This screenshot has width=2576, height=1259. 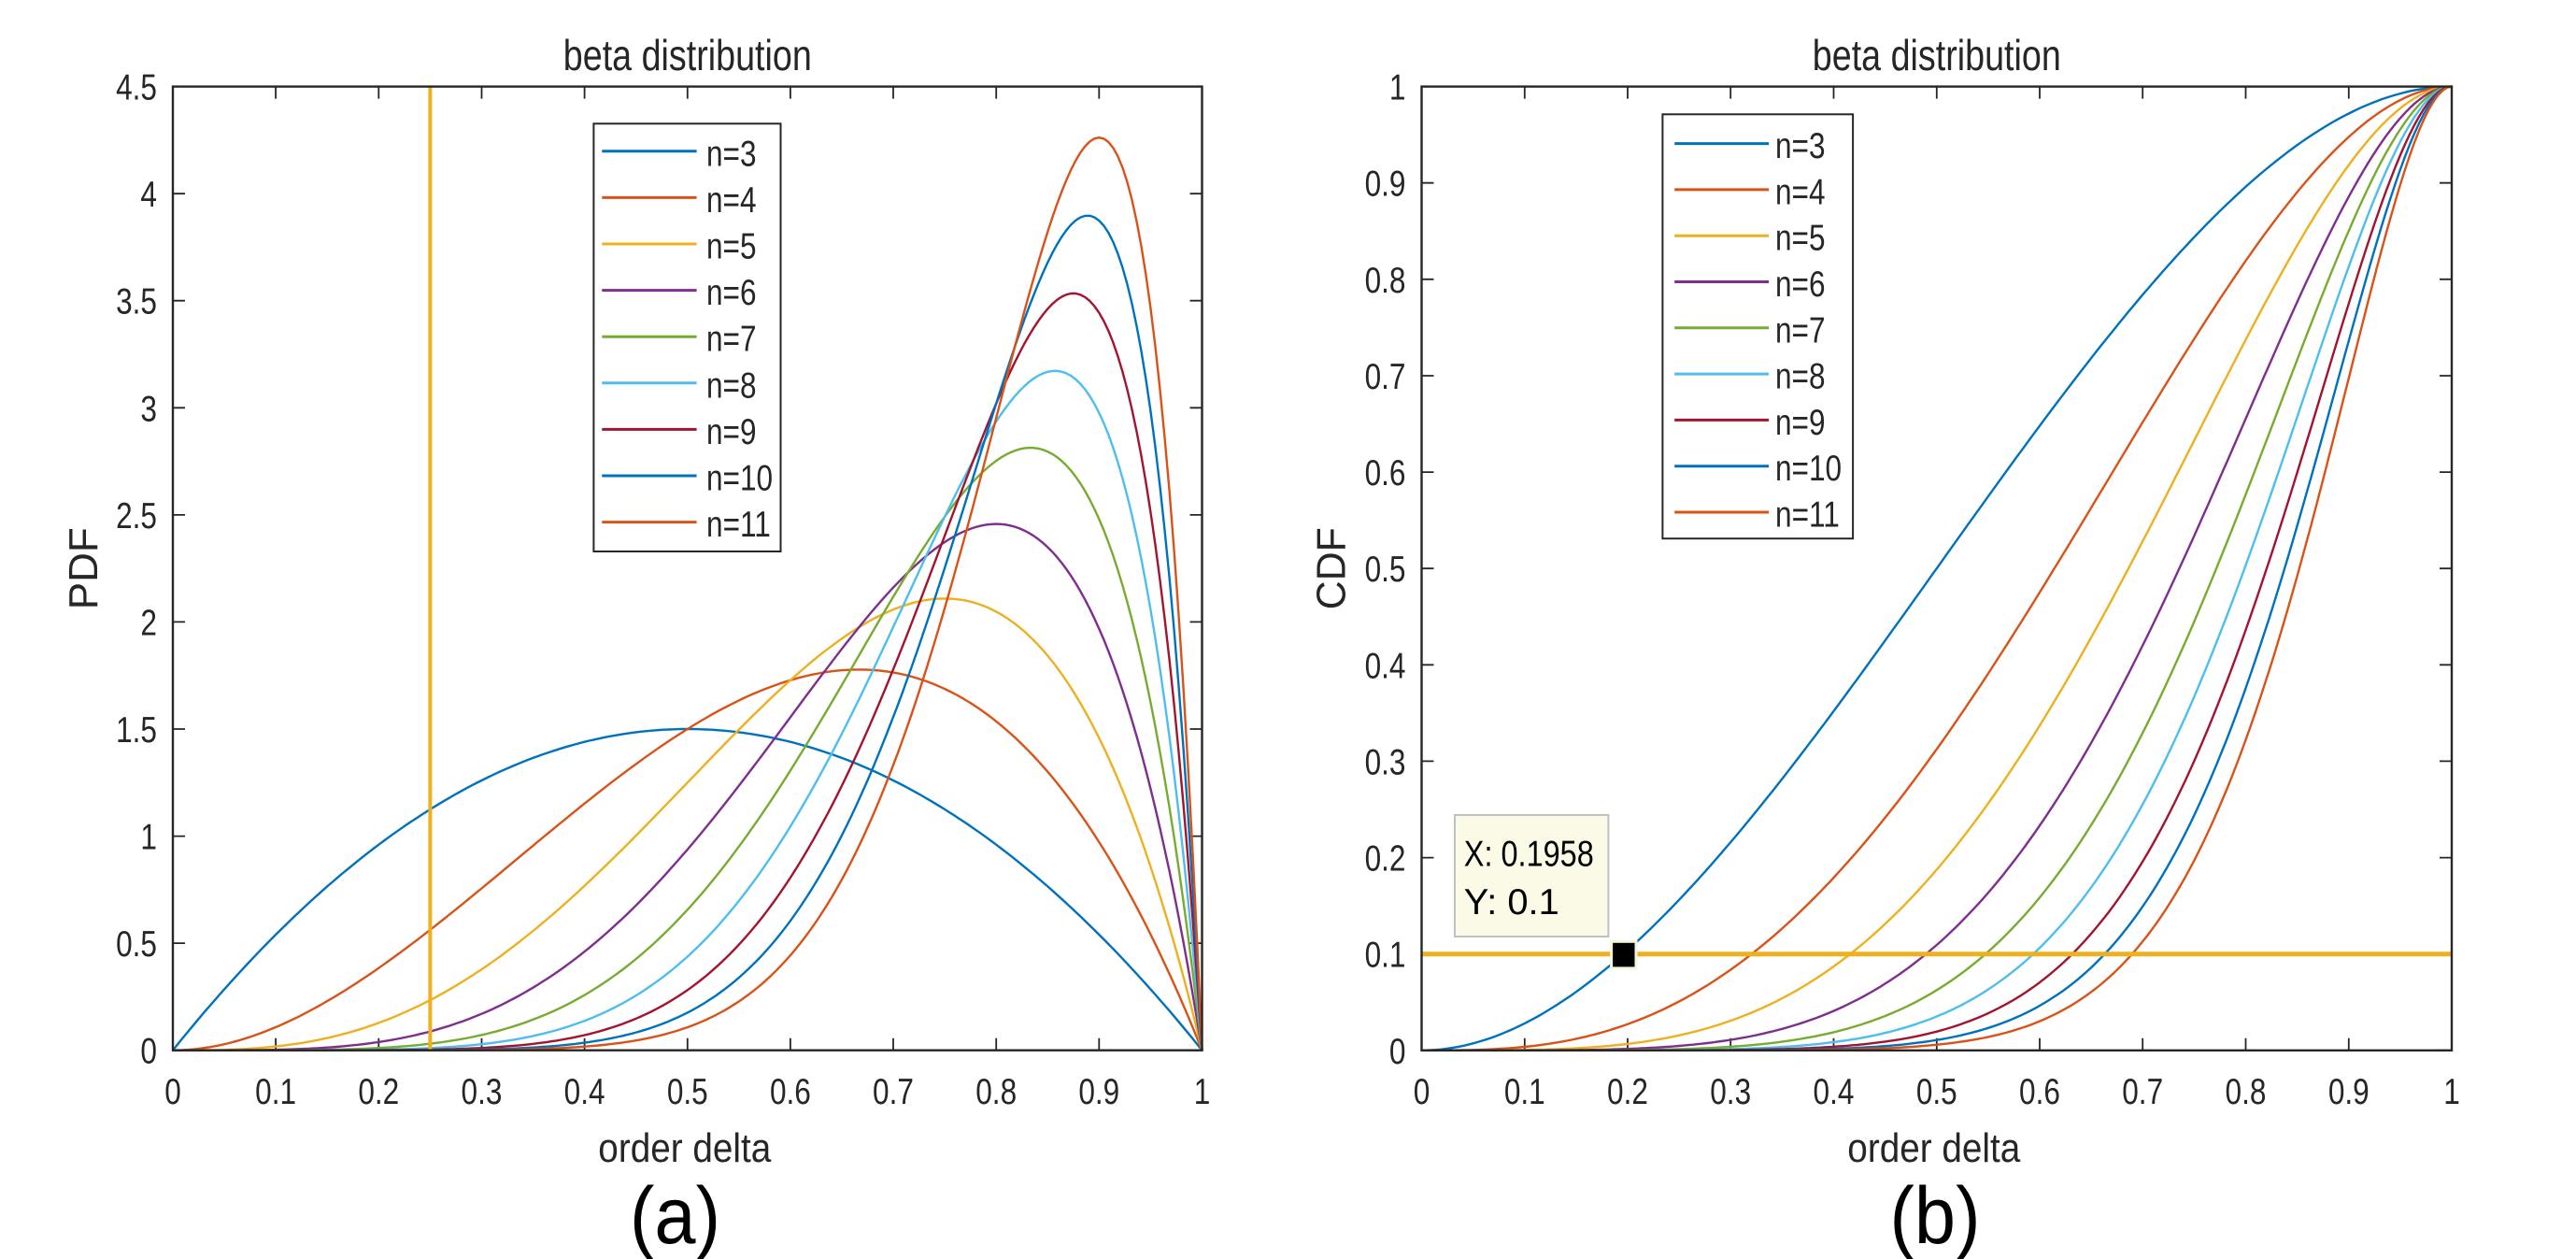 I want to click on svg-text: (b), so click(x=1935, y=1215).